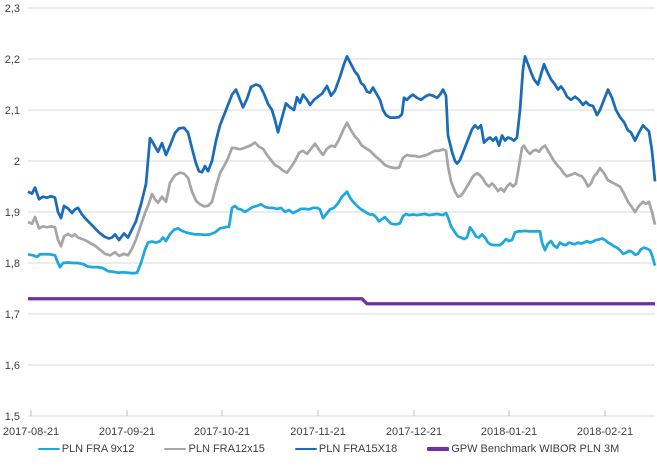 This screenshot has height=468, width=657. I want to click on legend-label: PLN FRA 9x12, so click(98, 449).